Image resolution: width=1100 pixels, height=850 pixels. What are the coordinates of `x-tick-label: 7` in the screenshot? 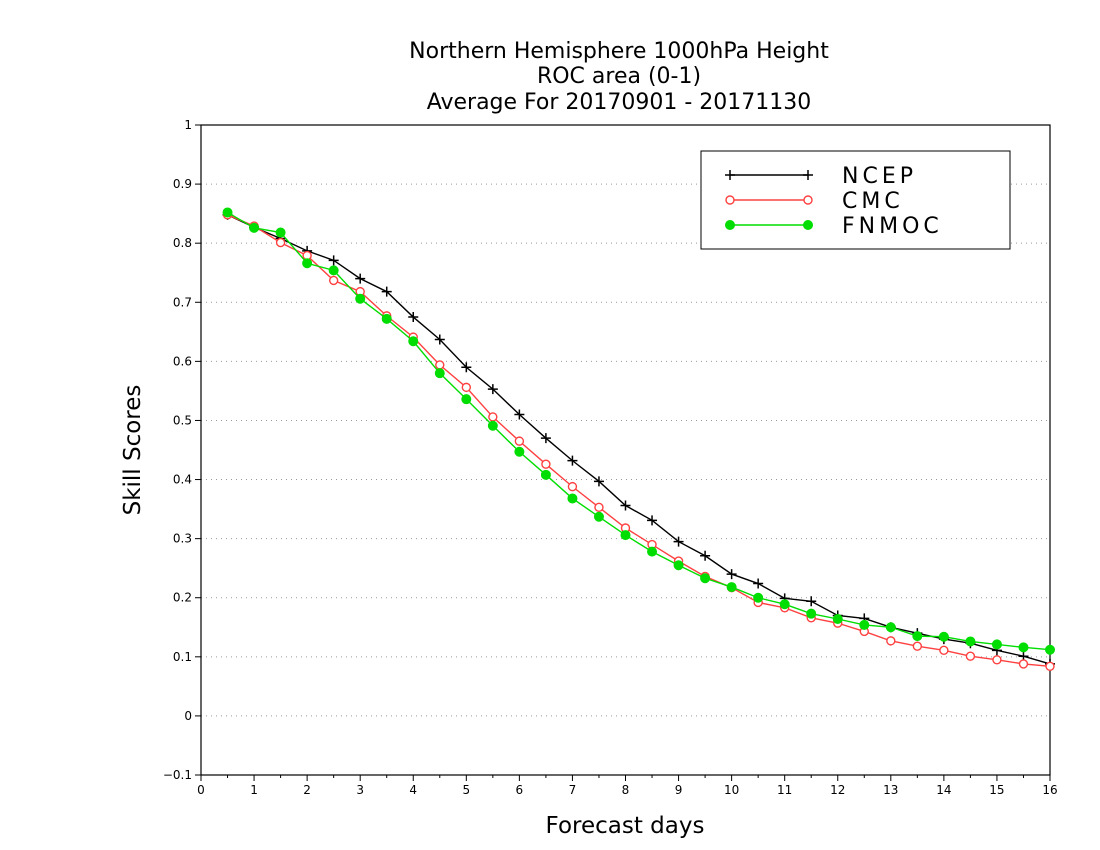 It's located at (573, 790).